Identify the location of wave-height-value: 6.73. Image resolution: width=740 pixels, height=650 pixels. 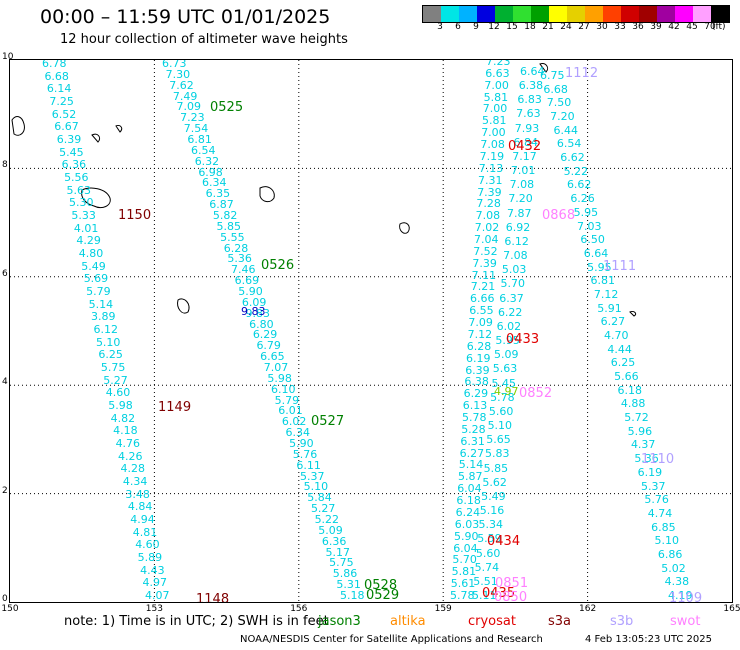
(174, 64).